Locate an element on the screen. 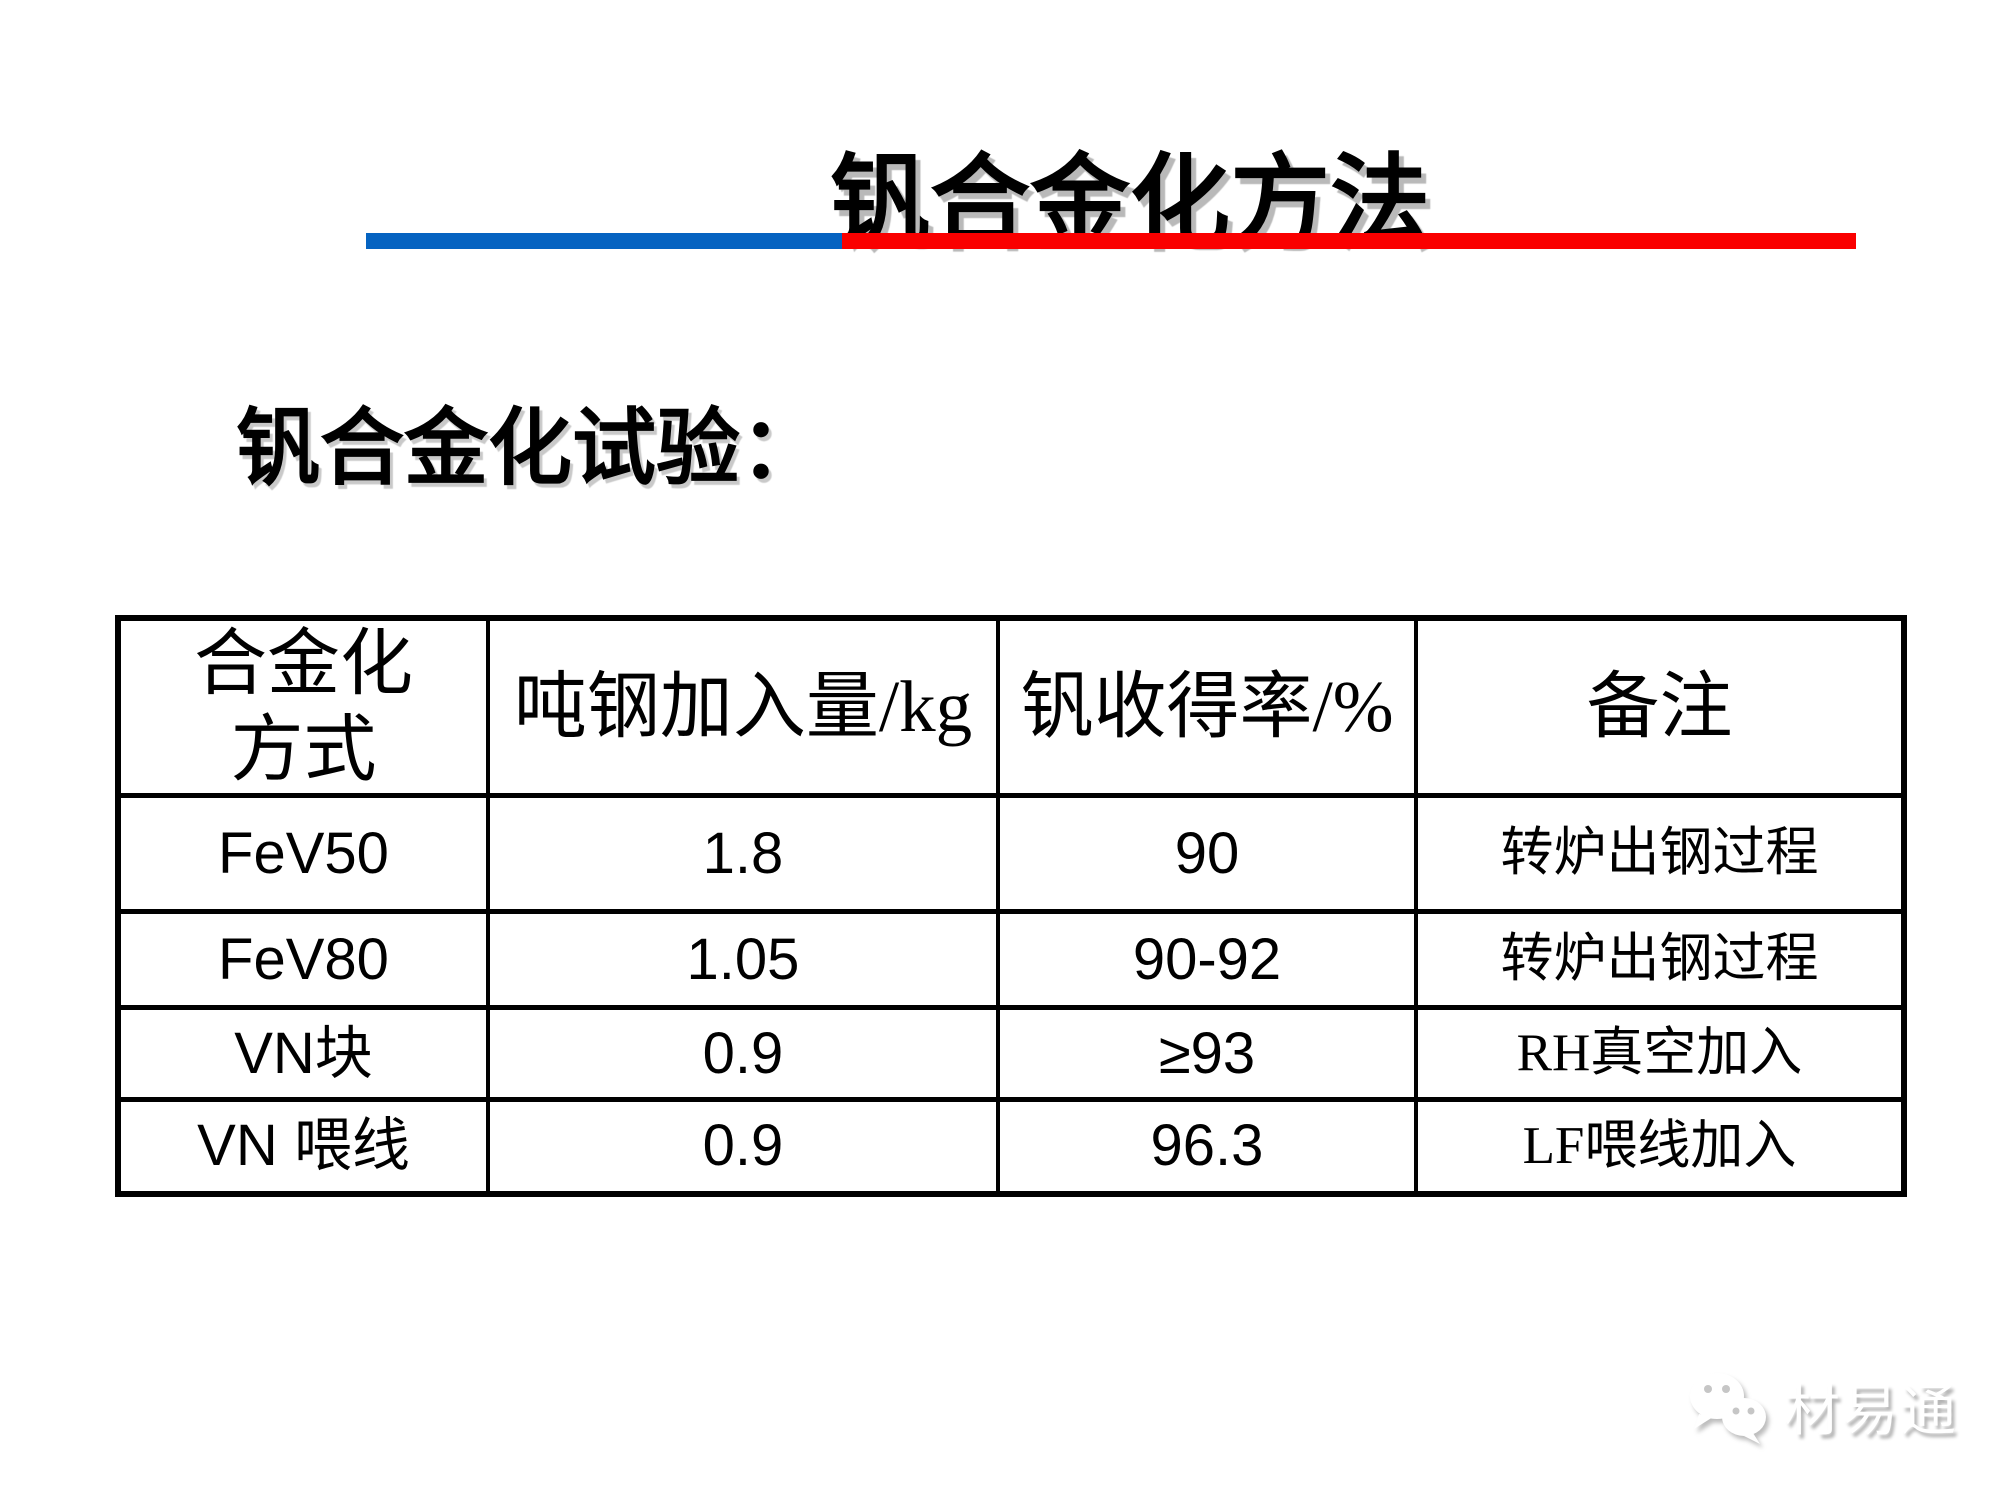 This screenshot has height=1500, width=2000. cell-yield: ≥93 is located at coordinates (1207, 1053).